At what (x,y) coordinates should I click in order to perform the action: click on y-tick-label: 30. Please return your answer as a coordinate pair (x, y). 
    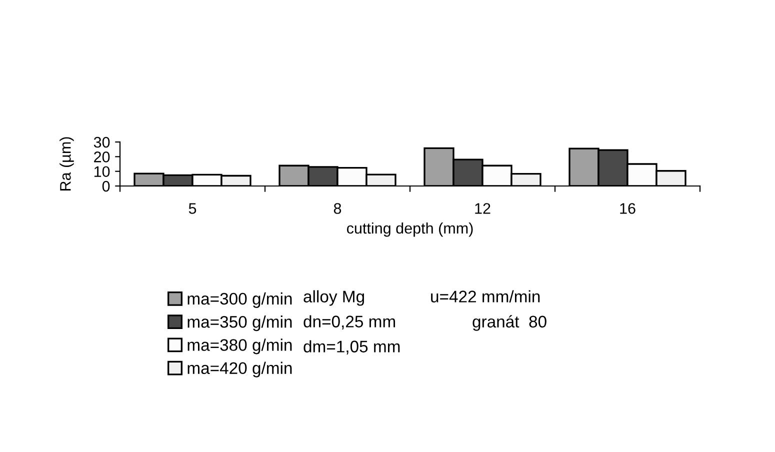
    Looking at the image, I should click on (102, 142).